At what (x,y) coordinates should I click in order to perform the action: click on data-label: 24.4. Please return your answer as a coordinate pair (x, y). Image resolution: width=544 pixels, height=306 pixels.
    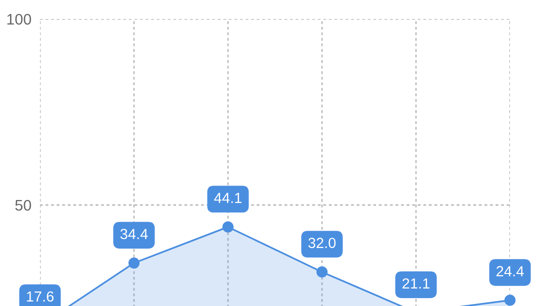
    Looking at the image, I should click on (510, 271).